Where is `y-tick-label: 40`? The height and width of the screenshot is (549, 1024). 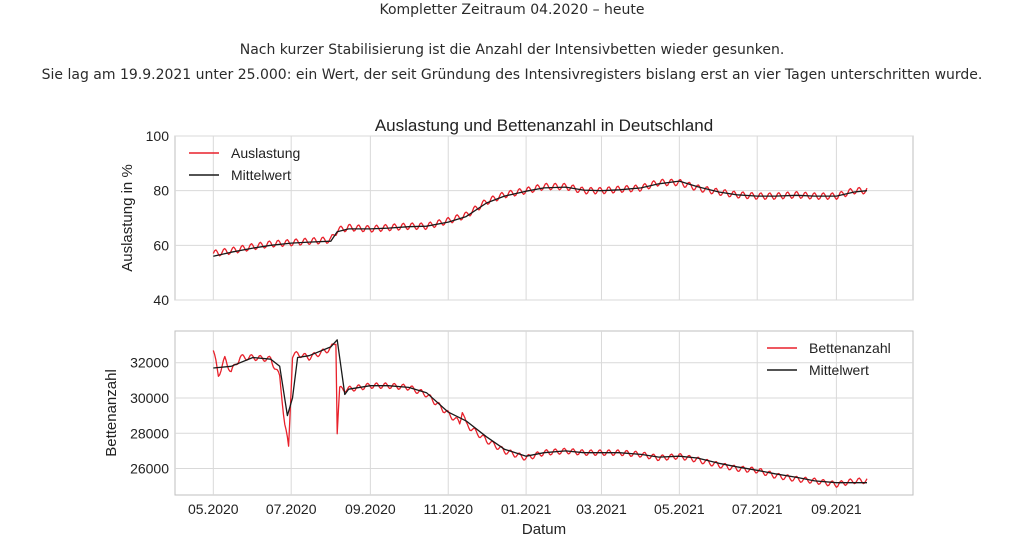 y-tick-label: 40 is located at coordinates (161, 300).